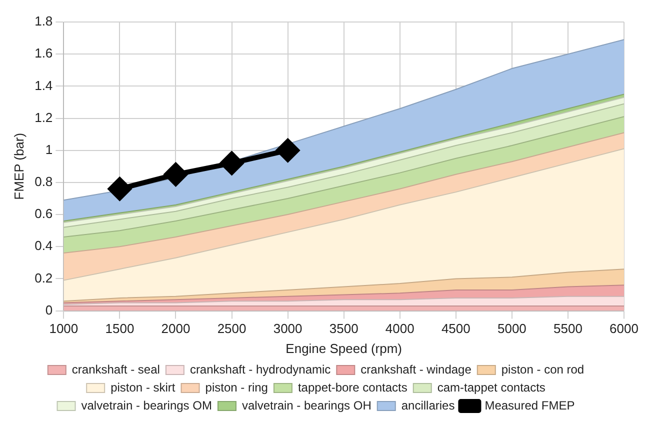  Describe the element at coordinates (568, 328) in the screenshot. I see `x-tick-label: 5500` at that location.